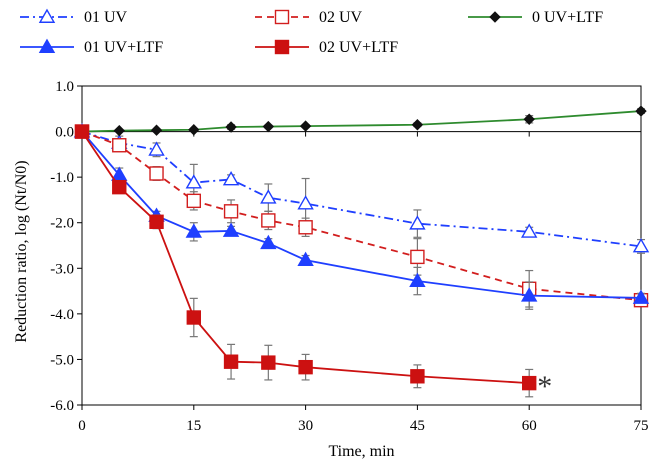 The width and height of the screenshot is (650, 464). I want to click on x-tick-label: 15, so click(193, 426).